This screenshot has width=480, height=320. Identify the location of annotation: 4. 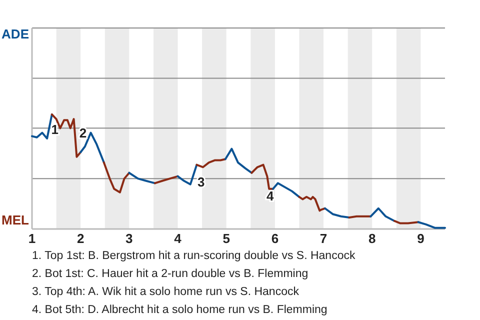
(270, 196).